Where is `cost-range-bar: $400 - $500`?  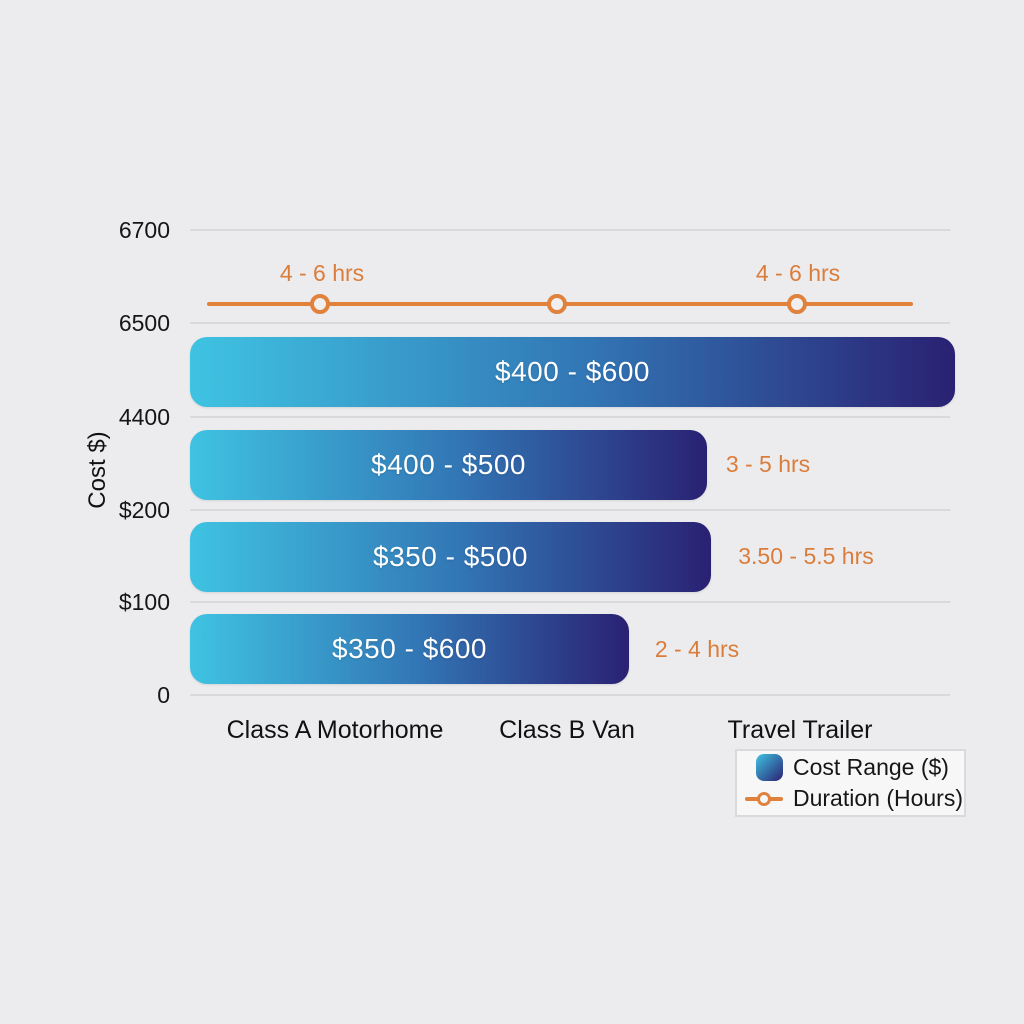 cost-range-bar: $400 - $500 is located at coordinates (448, 465).